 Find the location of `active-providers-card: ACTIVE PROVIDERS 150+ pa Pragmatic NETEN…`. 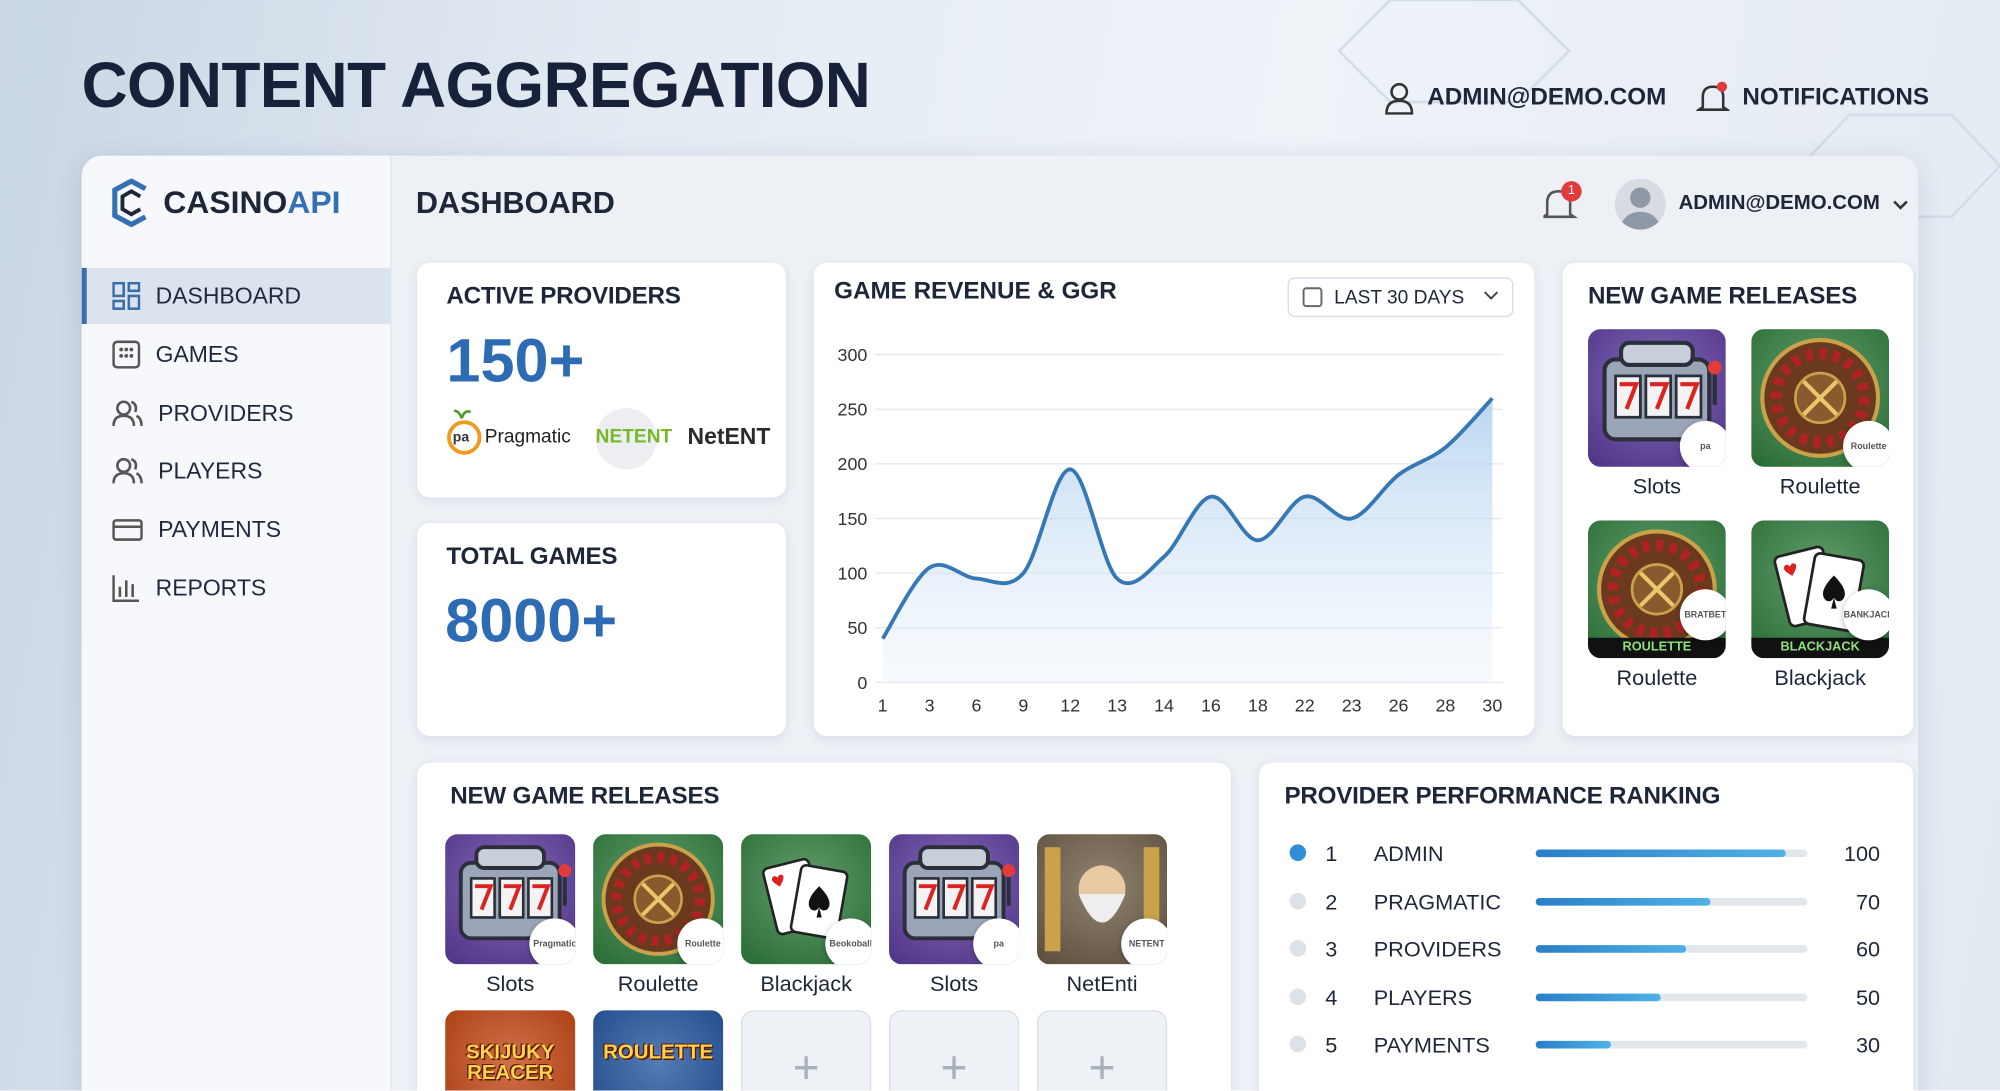

active-providers-card: ACTIVE PROVIDERS 150+ pa Pragmatic NETEN… is located at coordinates (601, 380).